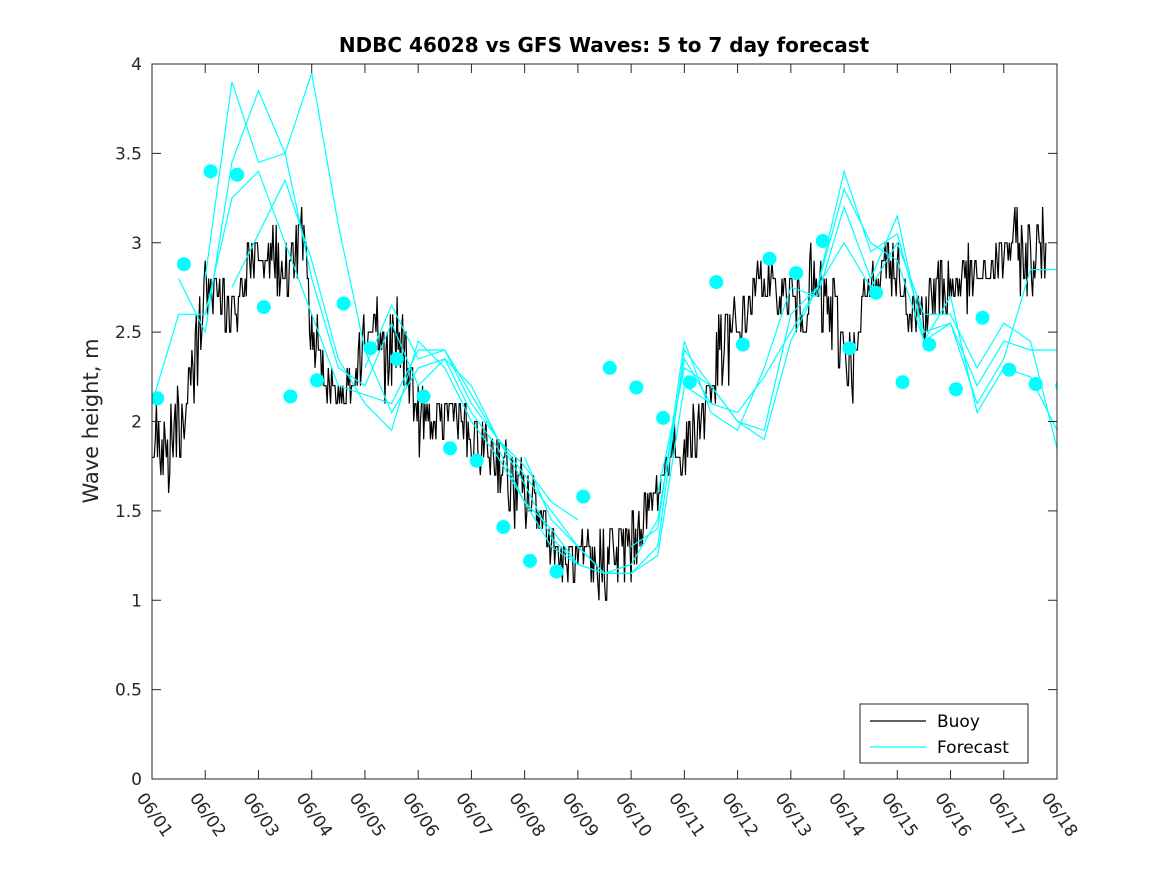  I want to click on y-axis-label: Wave height, m, so click(91, 420).